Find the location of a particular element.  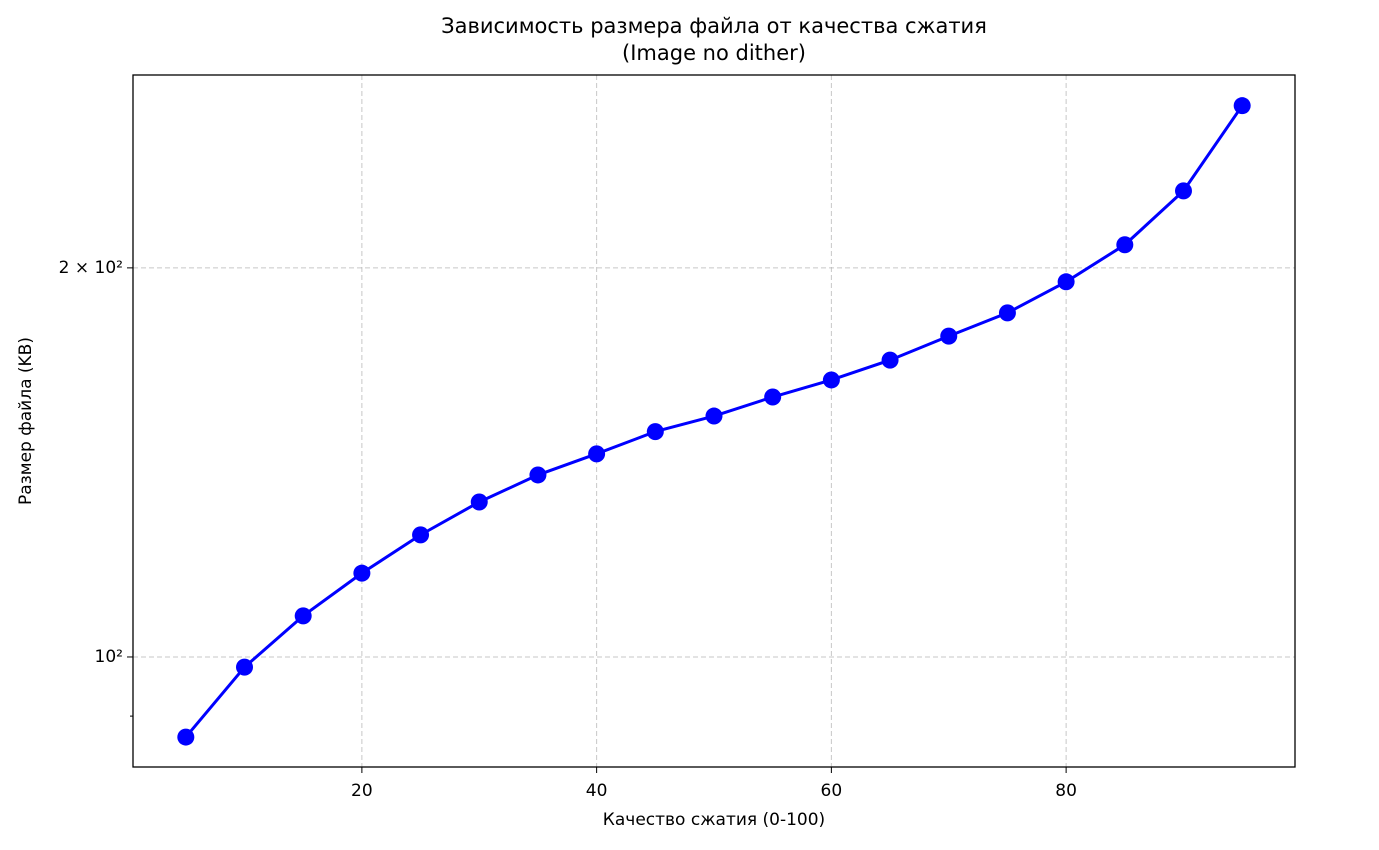

x-axis-label: Качество сжатия (0-100) is located at coordinates (714, 820).